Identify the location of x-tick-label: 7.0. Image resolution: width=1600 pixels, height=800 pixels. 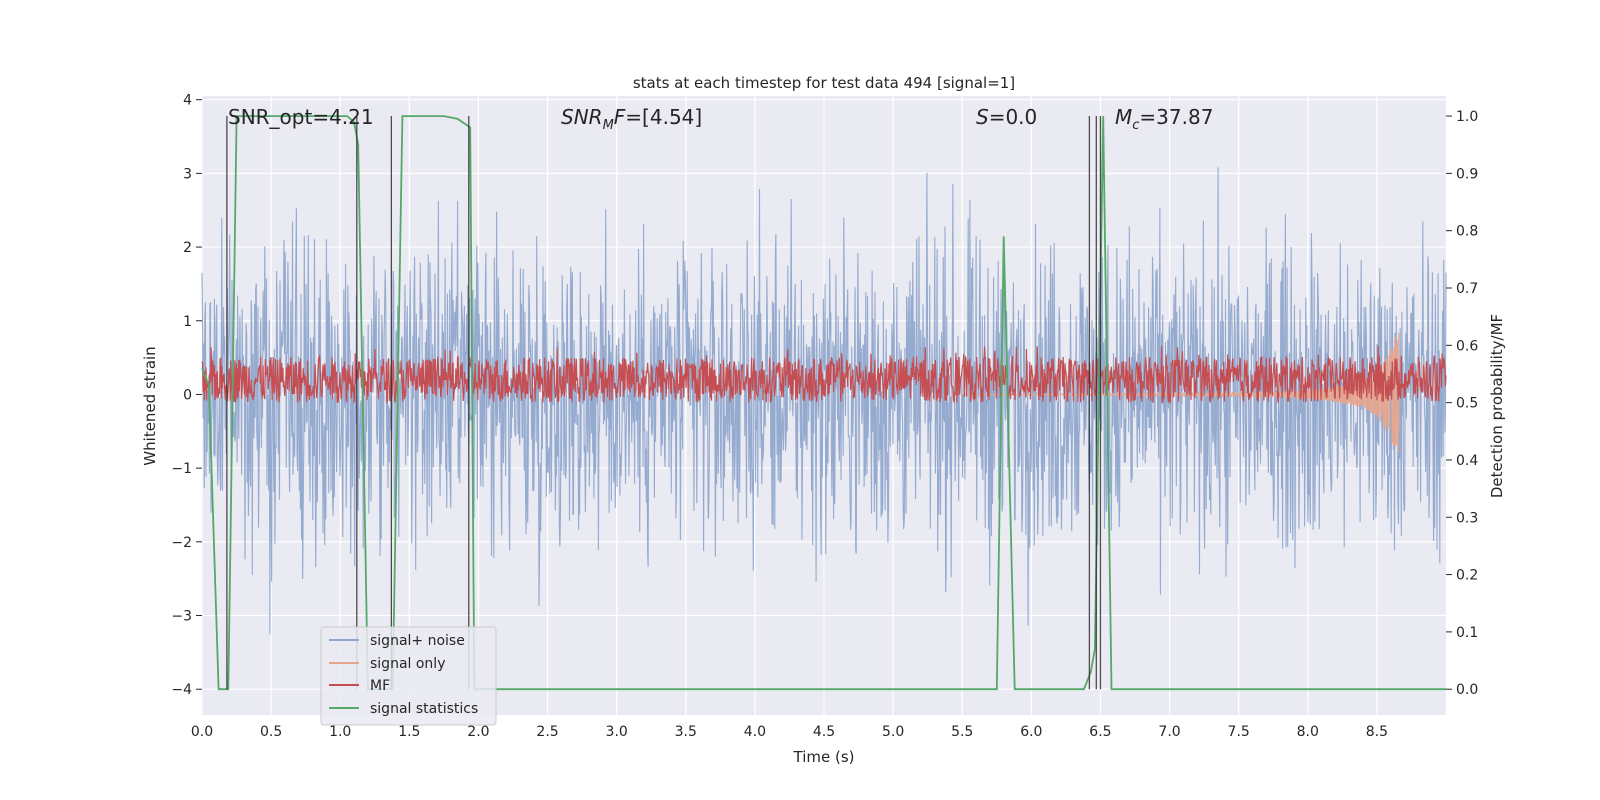
(1169, 732).